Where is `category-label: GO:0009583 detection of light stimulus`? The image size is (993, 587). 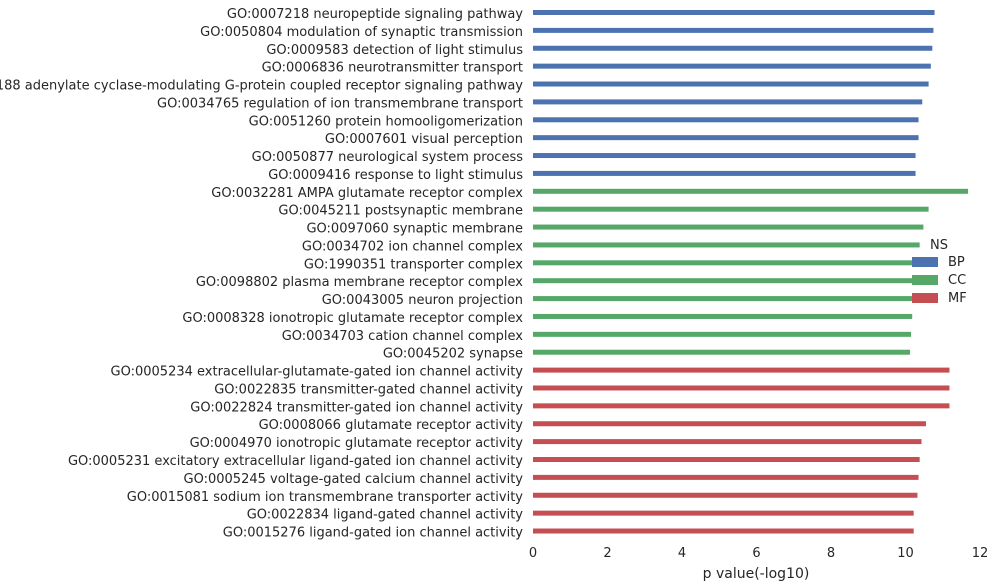 category-label: GO:0009583 detection of light stimulus is located at coordinates (394, 50).